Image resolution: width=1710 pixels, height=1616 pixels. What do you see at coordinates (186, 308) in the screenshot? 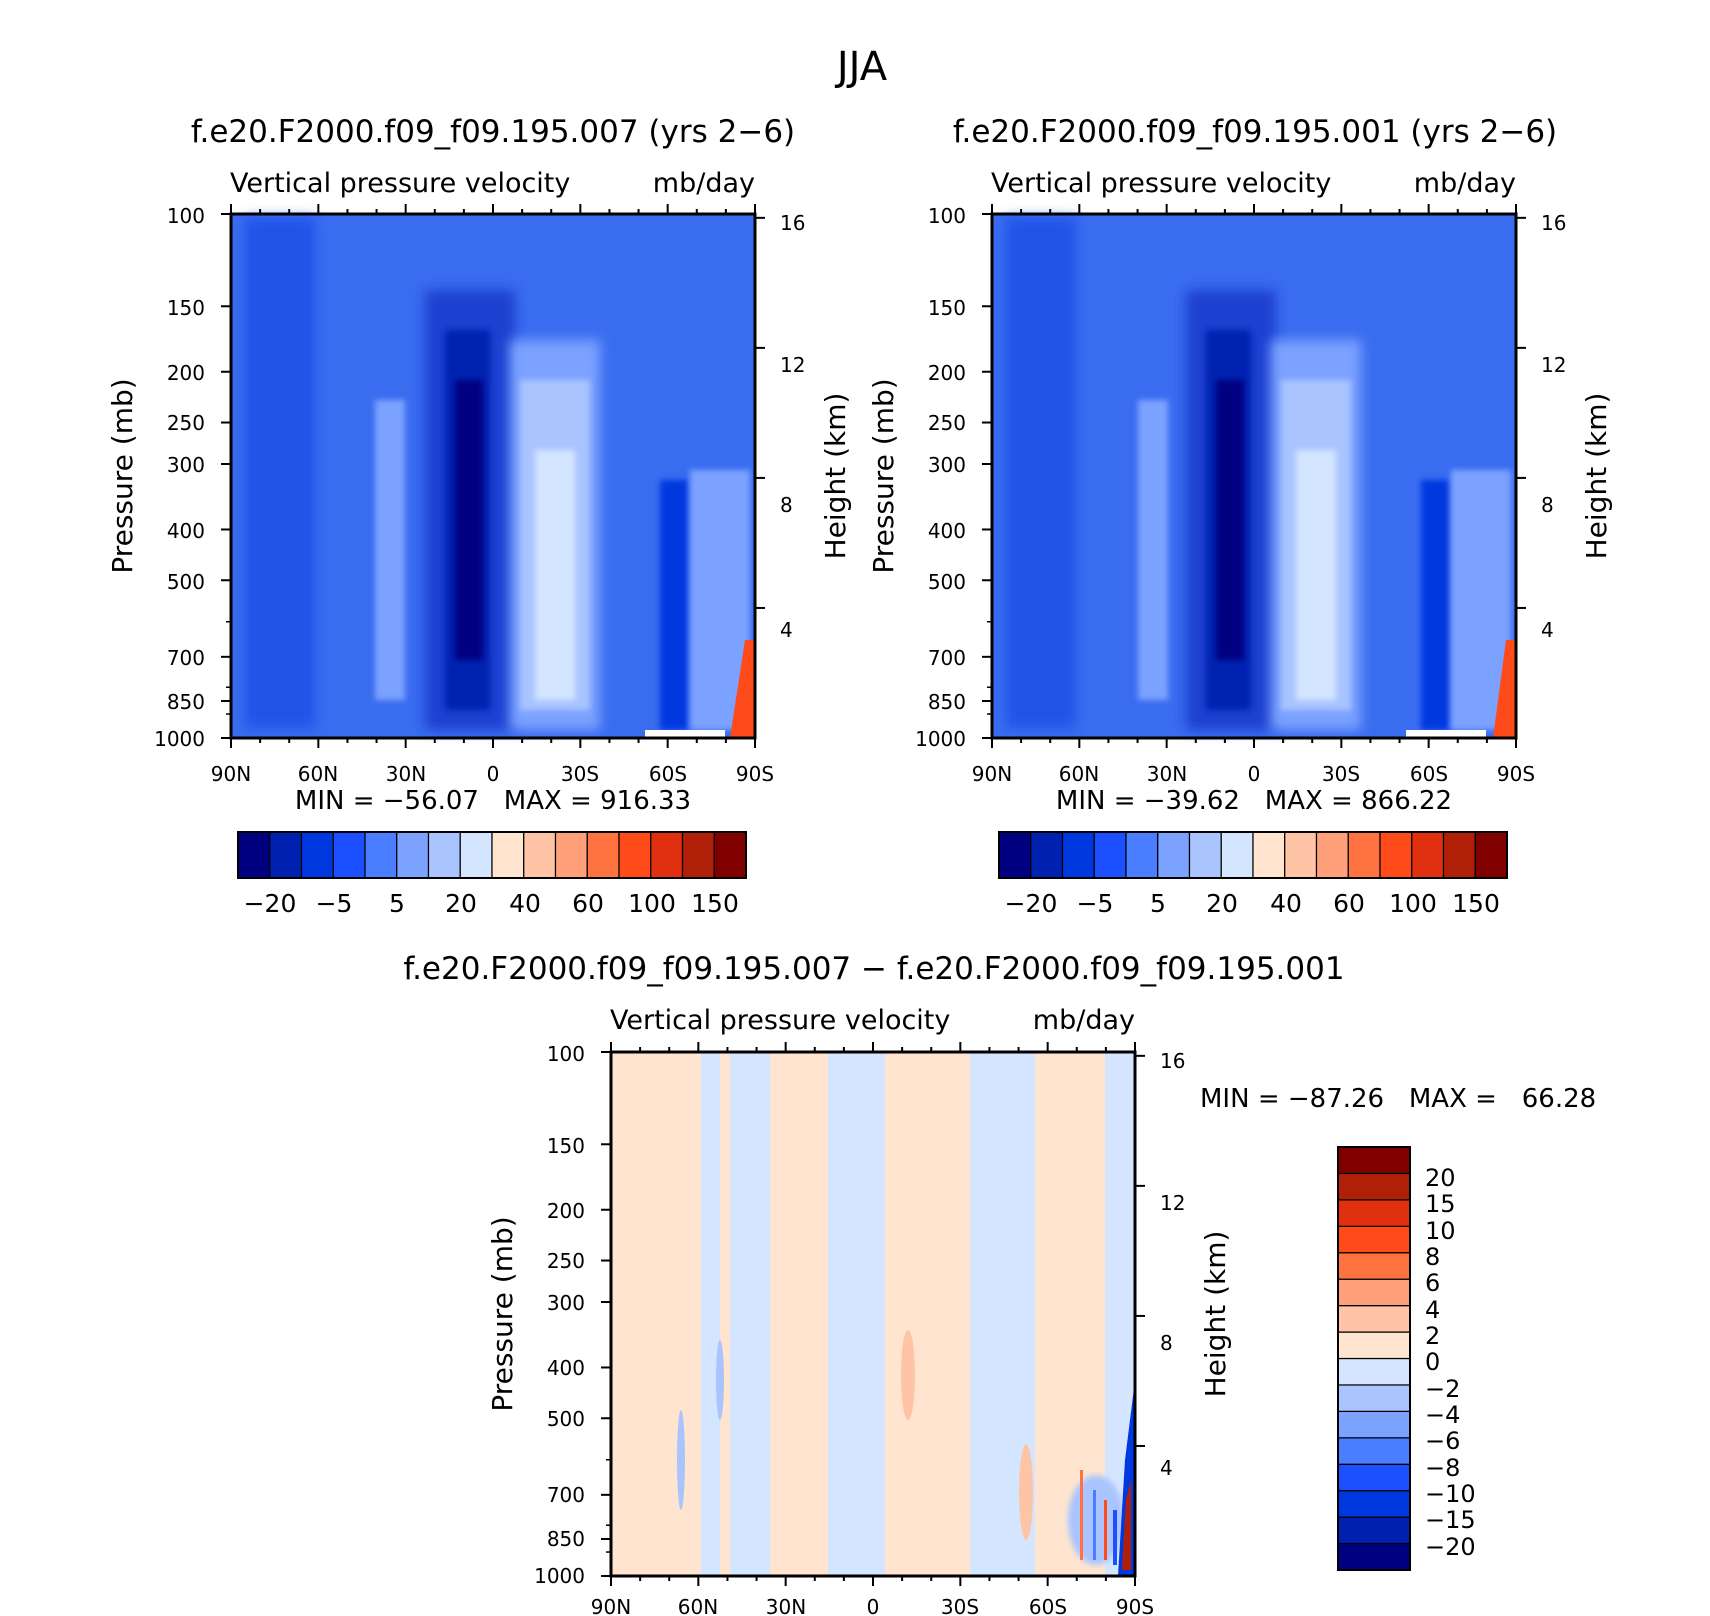
I see `panel-a-ytick-label: 150` at bounding box center [186, 308].